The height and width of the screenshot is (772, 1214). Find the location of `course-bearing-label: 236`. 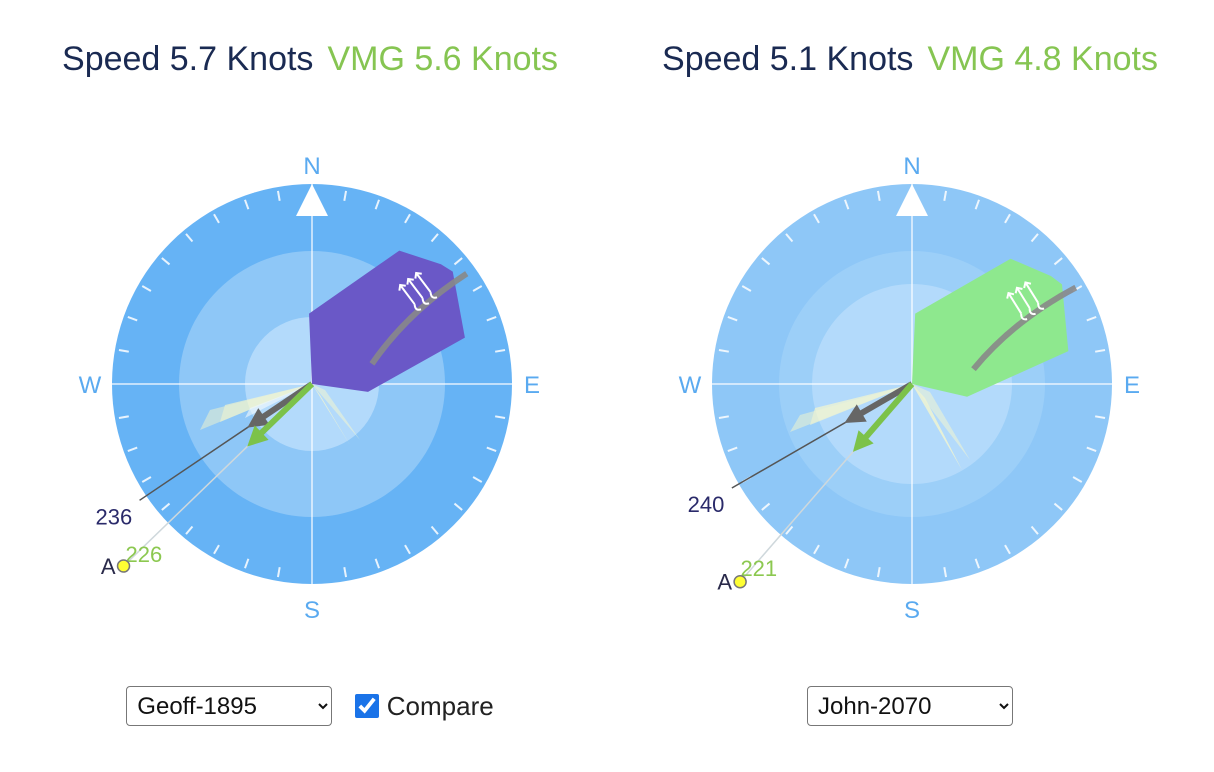

course-bearing-label: 236 is located at coordinates (114, 517).